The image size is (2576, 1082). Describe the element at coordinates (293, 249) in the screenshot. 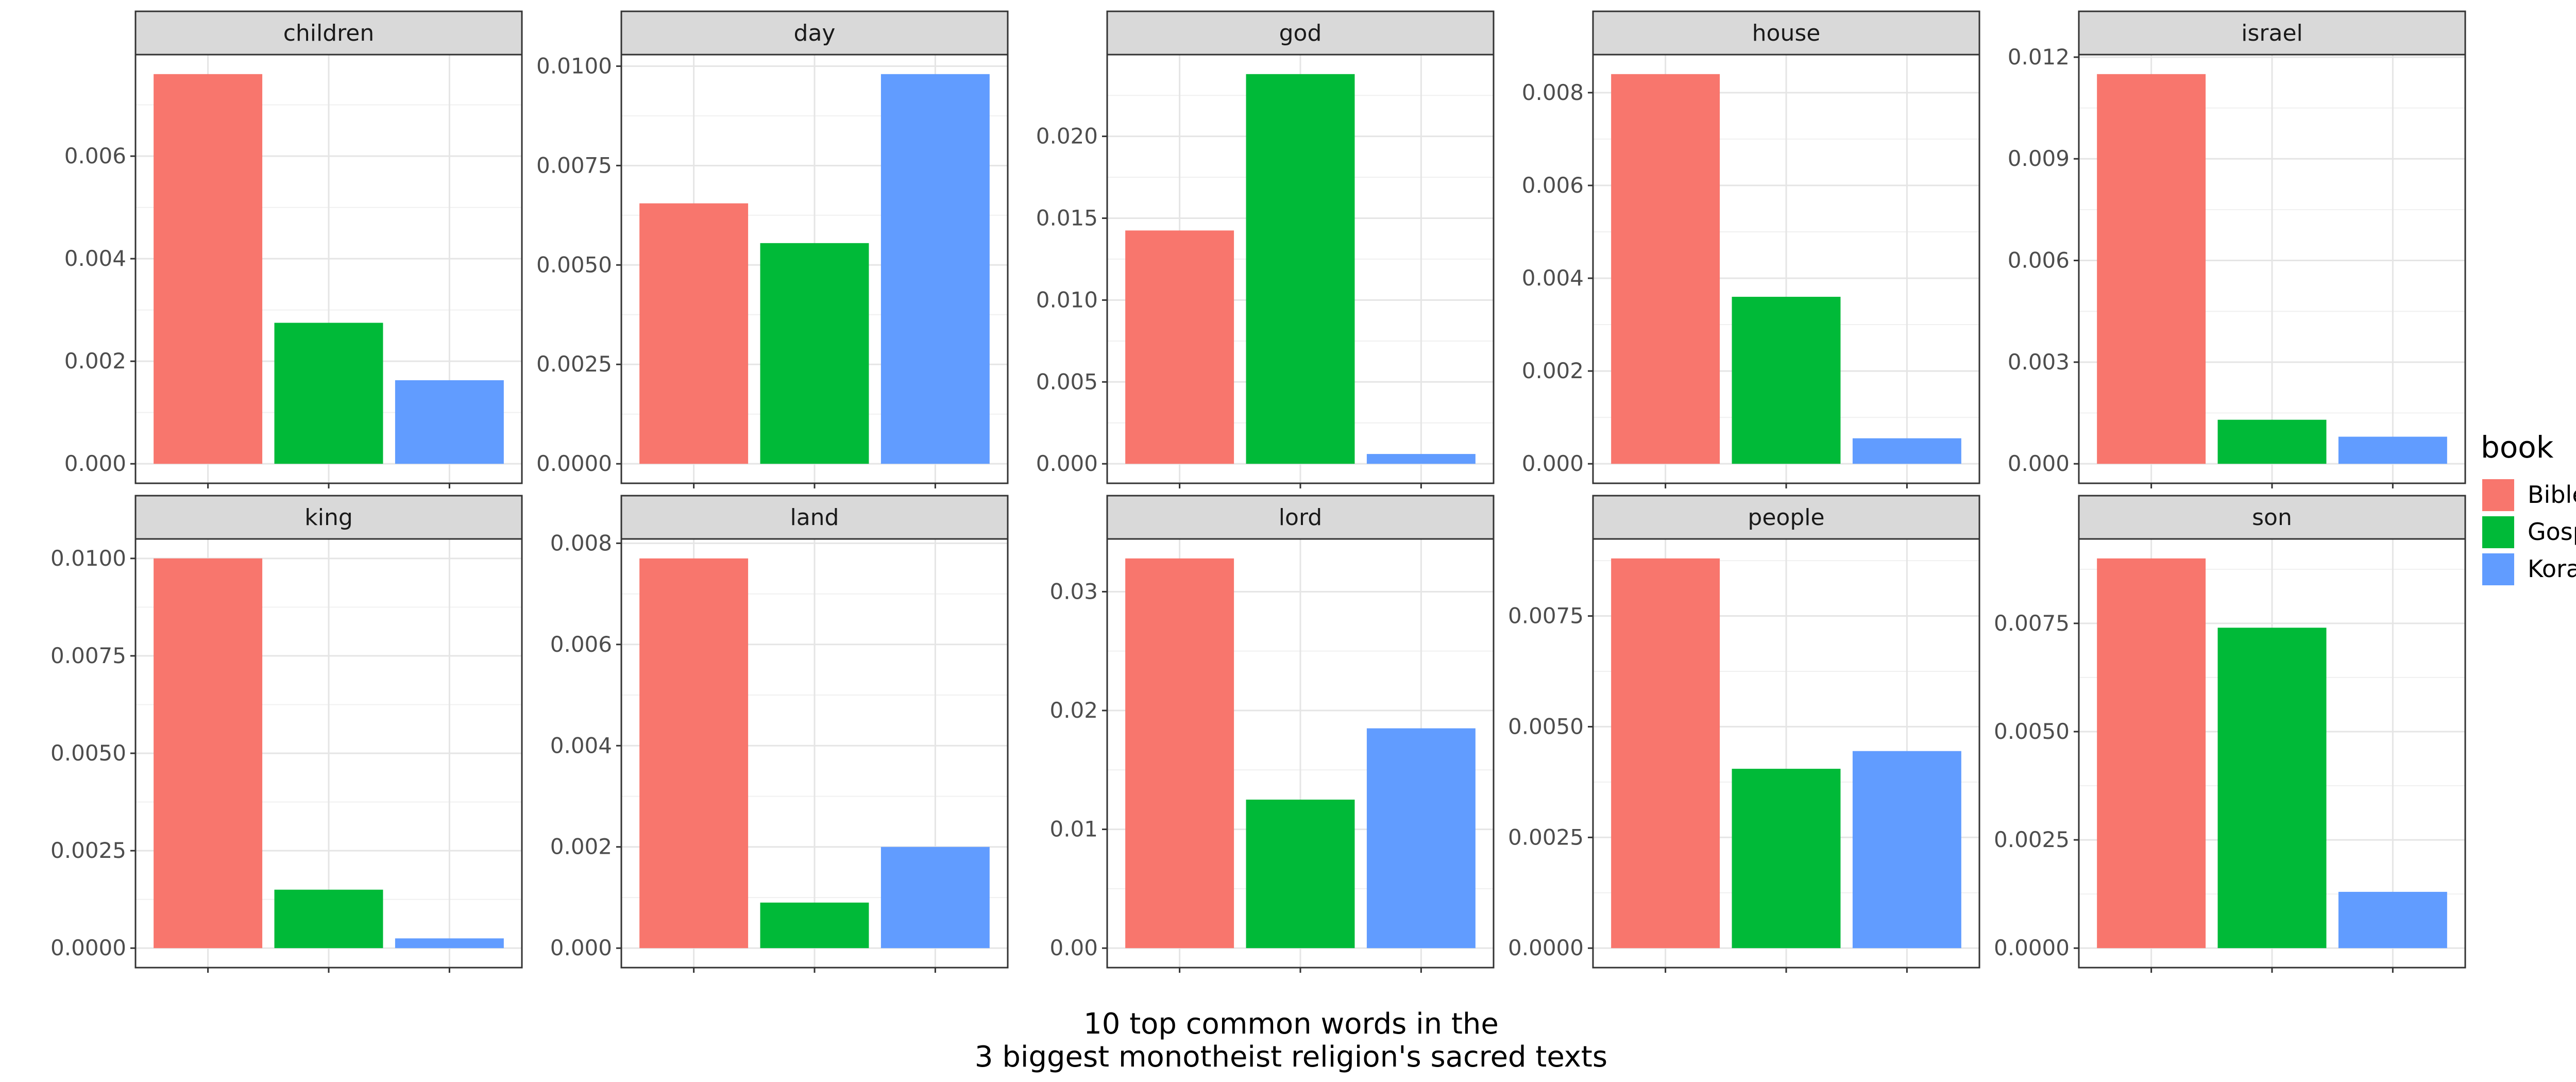

I see `facet-children: children 0.000 0.002 0.004 0.006` at that location.